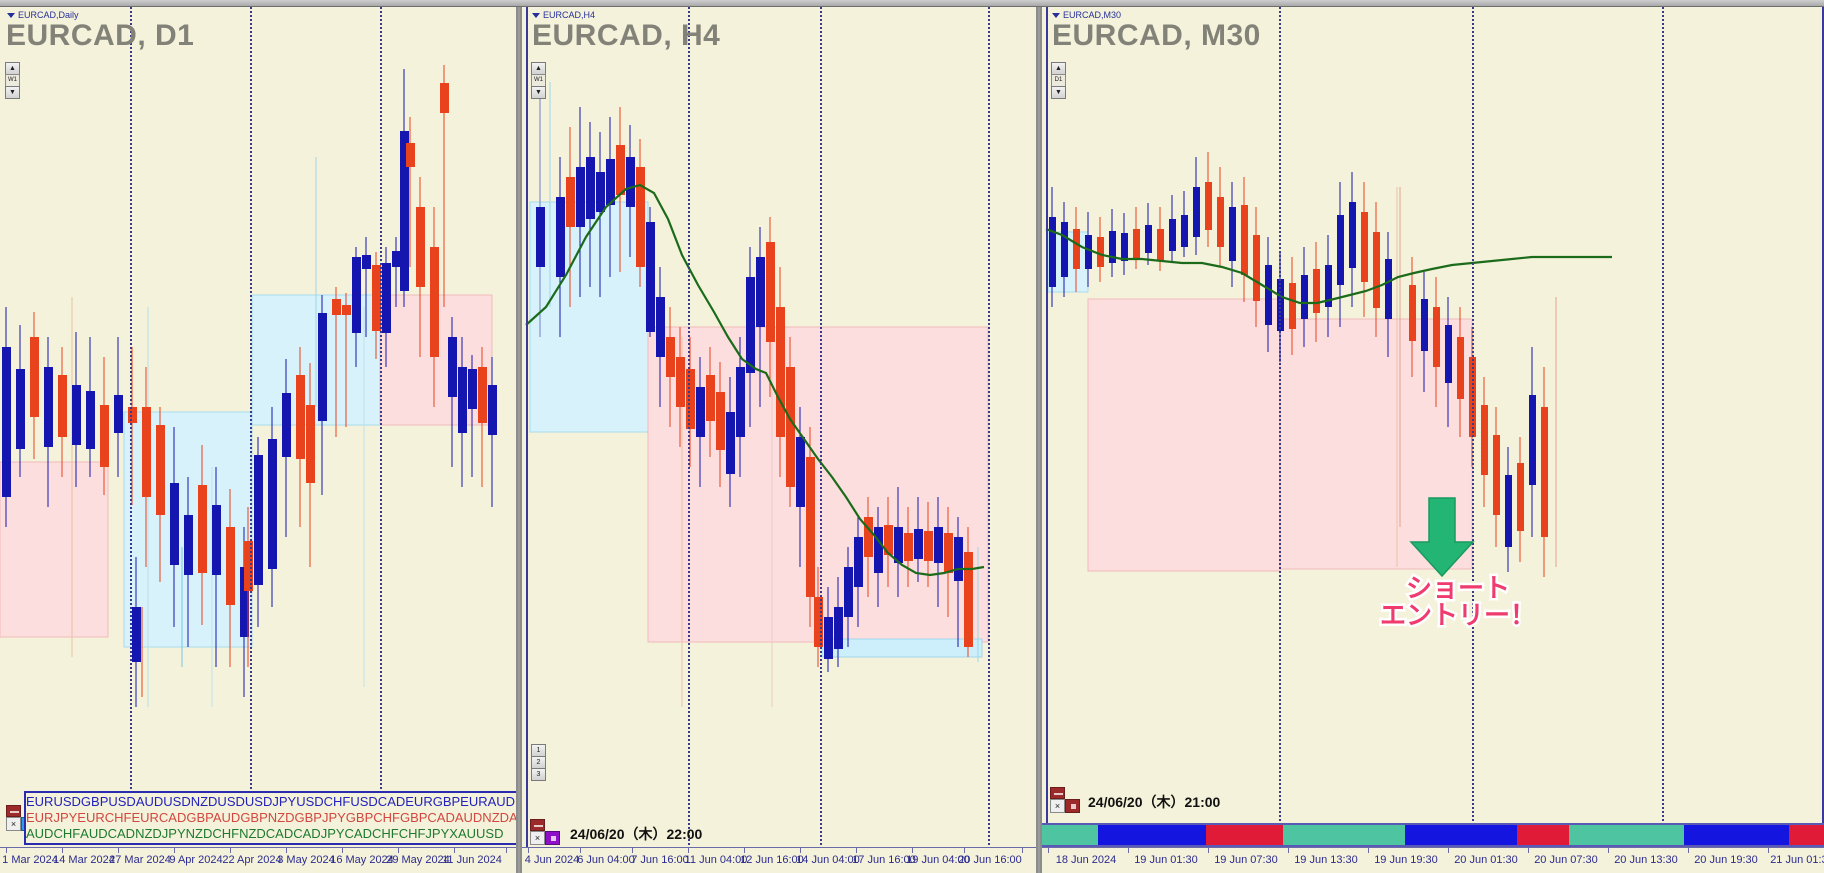 The height and width of the screenshot is (873, 1824). What do you see at coordinates (418, 860) in the screenshot?
I see `time-tick: 29 May 2024` at bounding box center [418, 860].